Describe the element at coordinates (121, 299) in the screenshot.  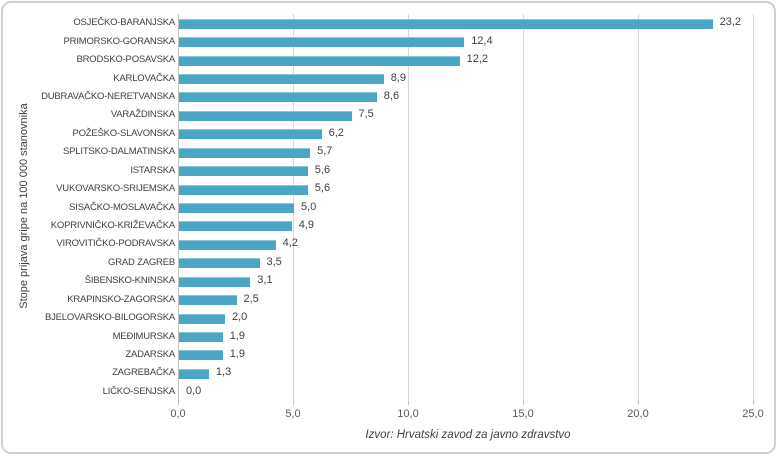
I see `category-label: KRAPINSKO-ZAGORSKA` at that location.